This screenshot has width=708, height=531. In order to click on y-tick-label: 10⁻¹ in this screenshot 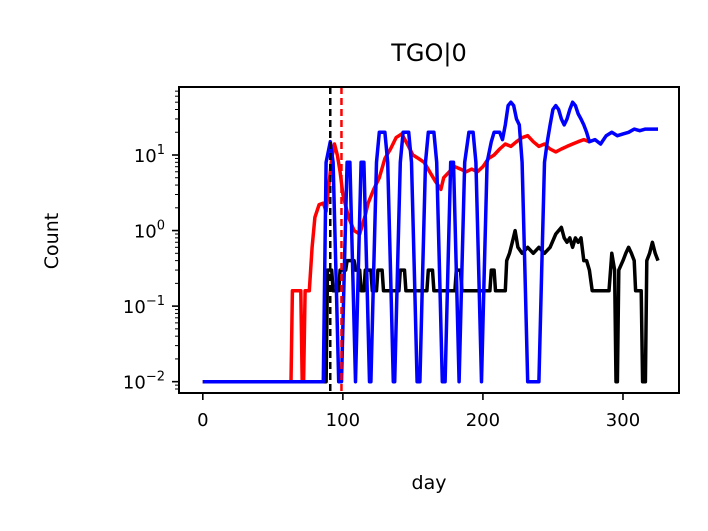, I will do `click(144, 306)`.